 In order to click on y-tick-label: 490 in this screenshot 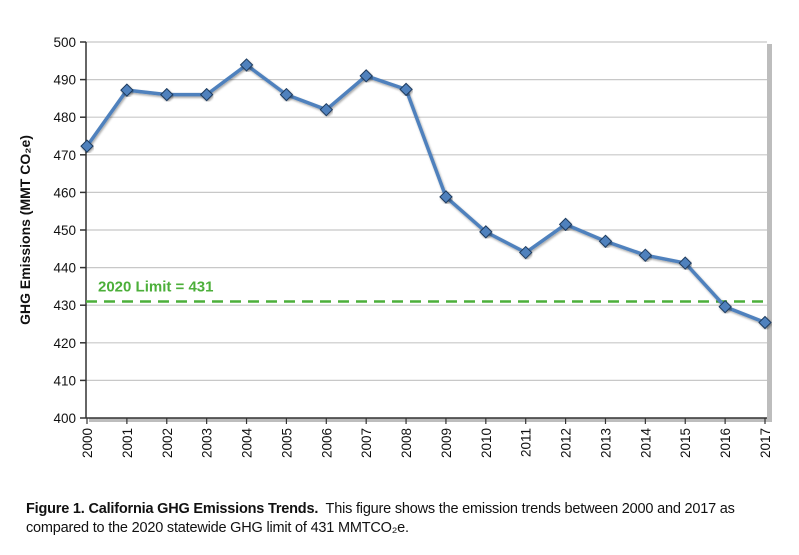, I will do `click(64, 80)`.